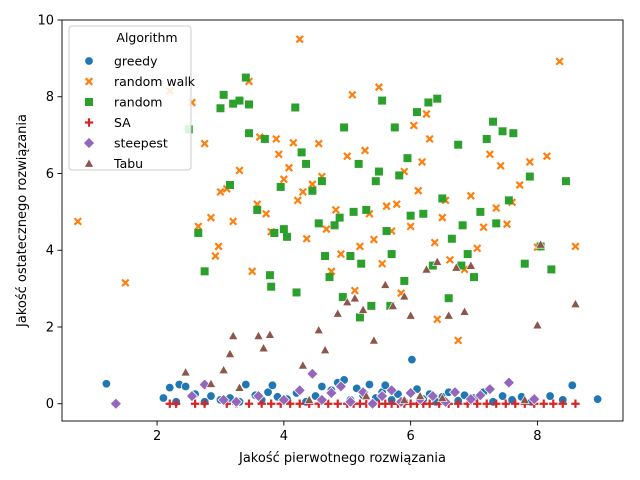 The width and height of the screenshot is (640, 480). What do you see at coordinates (125, 143) in the screenshot?
I see `legend-entry: steepest` at bounding box center [125, 143].